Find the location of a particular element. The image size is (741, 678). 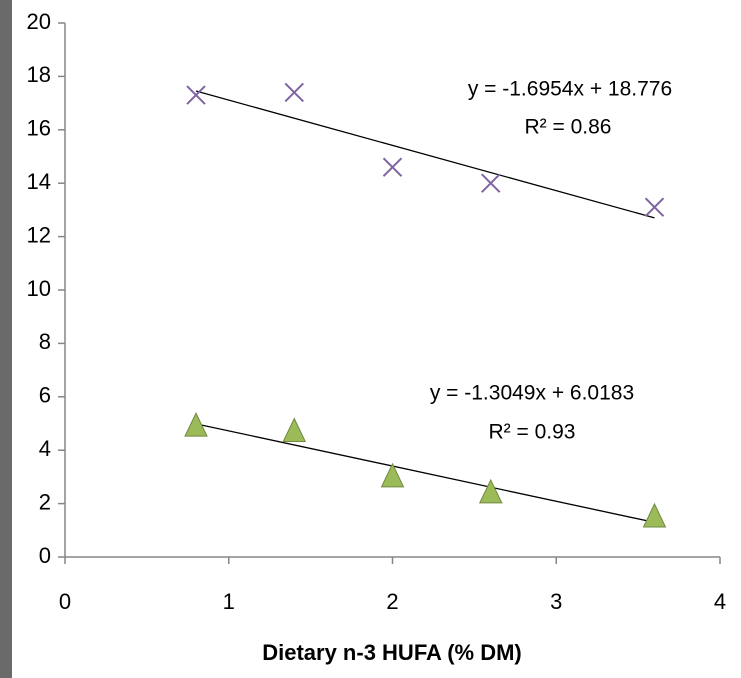

y-tick-label: 8 is located at coordinates (45, 341).